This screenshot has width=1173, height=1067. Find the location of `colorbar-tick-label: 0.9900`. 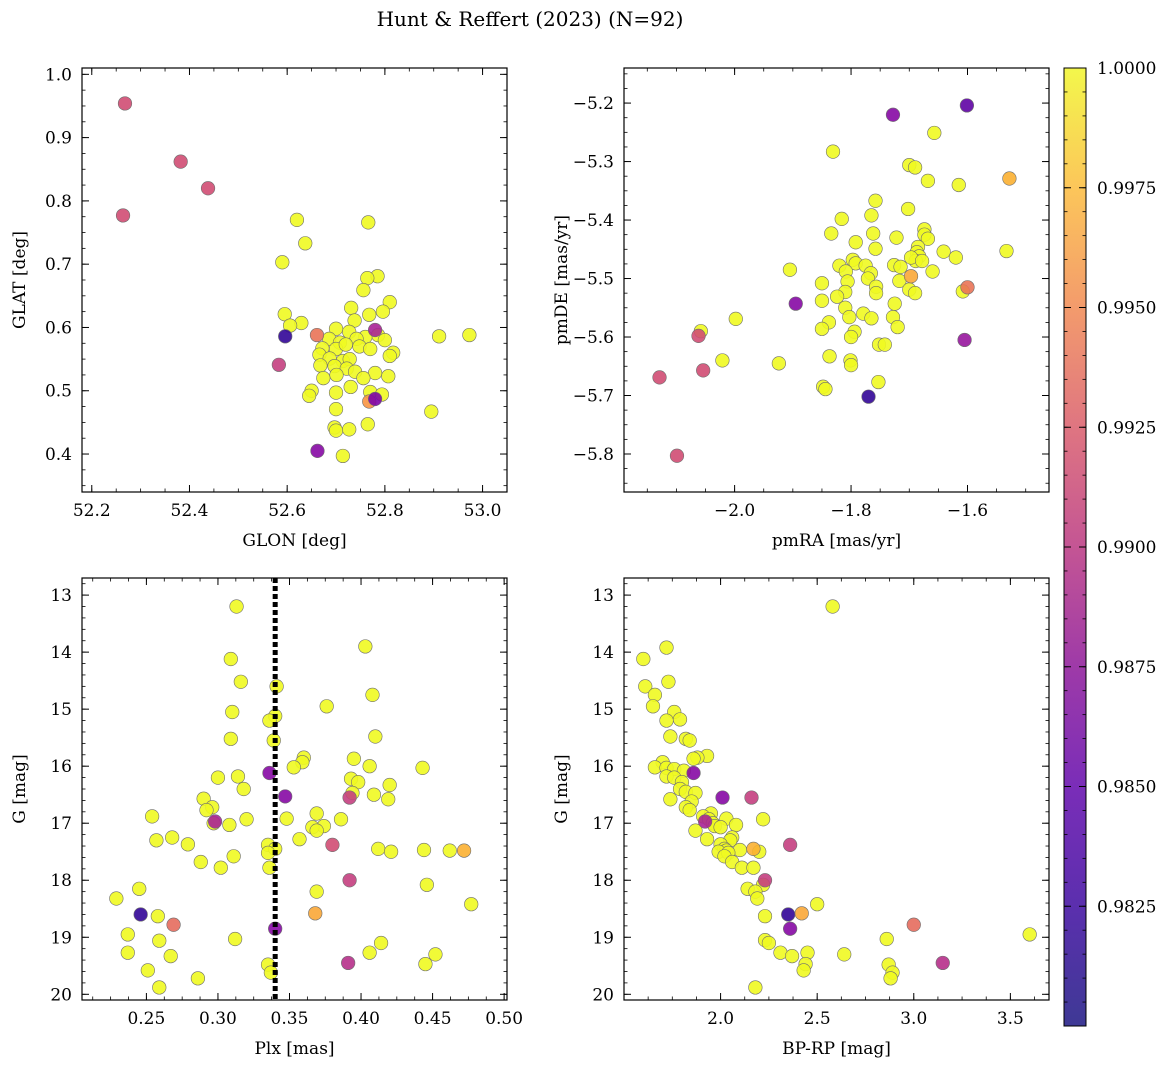

colorbar-tick-label: 0.9900 is located at coordinates (1126, 548).